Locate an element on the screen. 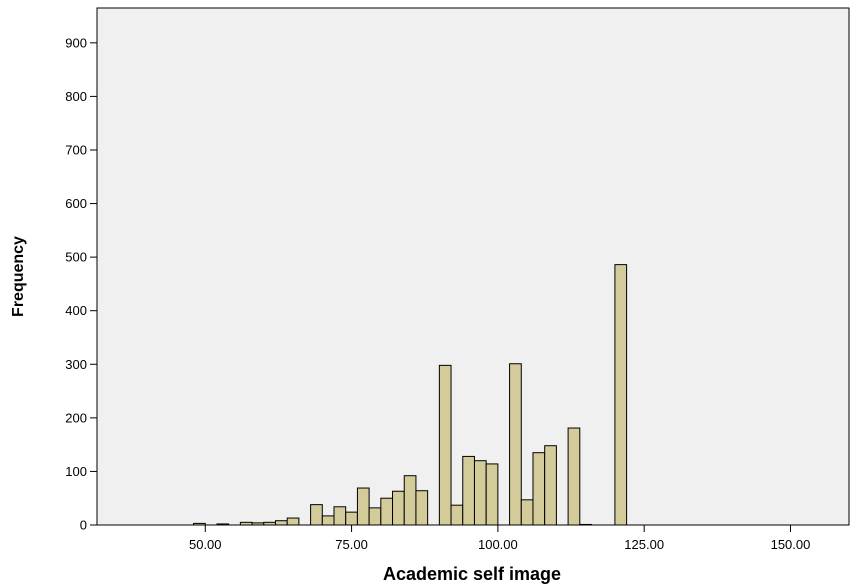 This screenshot has width=853, height=586. x-axis: 50.00 75.00 100.00 125.00 150.00 is located at coordinates (499, 538).